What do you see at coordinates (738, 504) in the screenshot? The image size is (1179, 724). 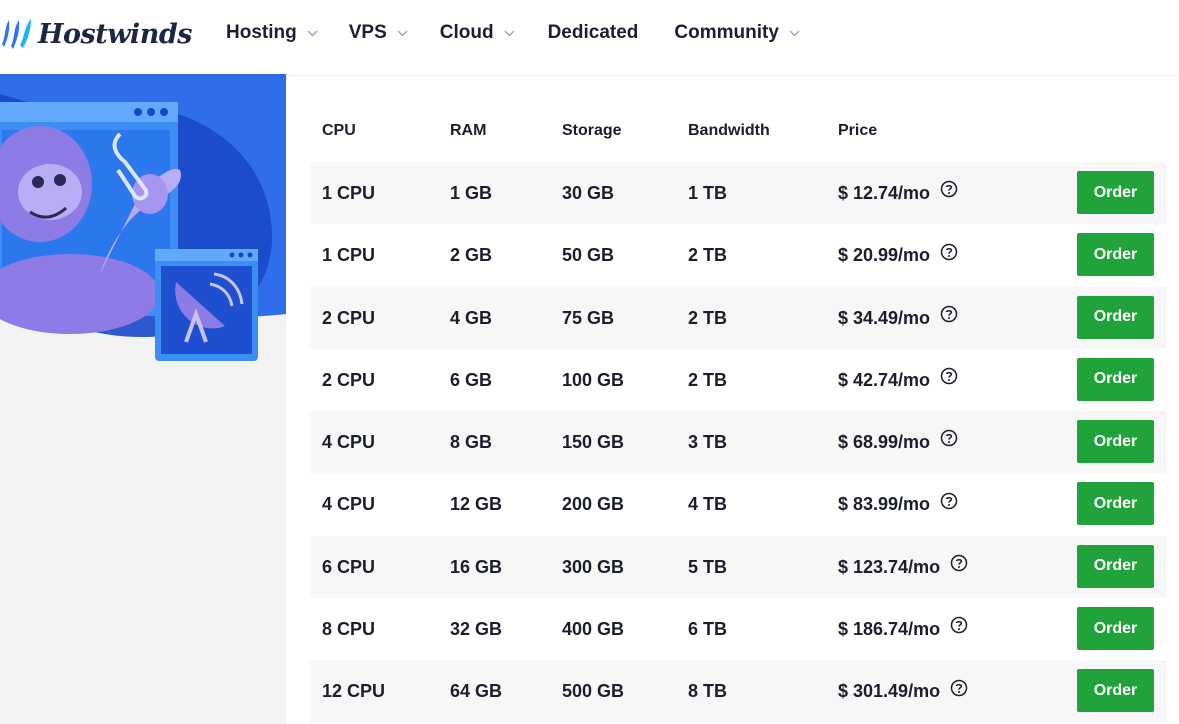 I see `table-row: 4 CPU 12 GB 200 GB 4 TB $ 83.99/mo Order` at bounding box center [738, 504].